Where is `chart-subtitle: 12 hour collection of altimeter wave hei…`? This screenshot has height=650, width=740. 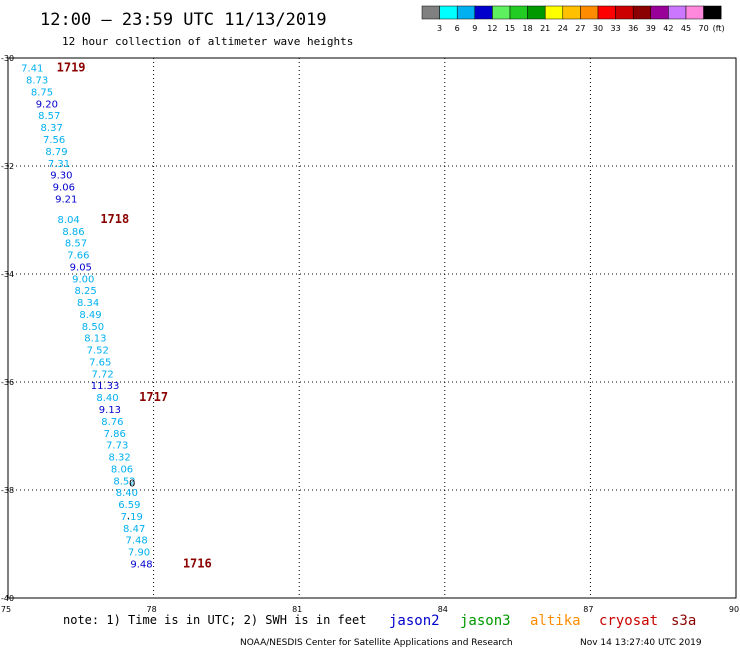
chart-subtitle: 12 hour collection of altimeter wave hei… is located at coordinates (207, 41).